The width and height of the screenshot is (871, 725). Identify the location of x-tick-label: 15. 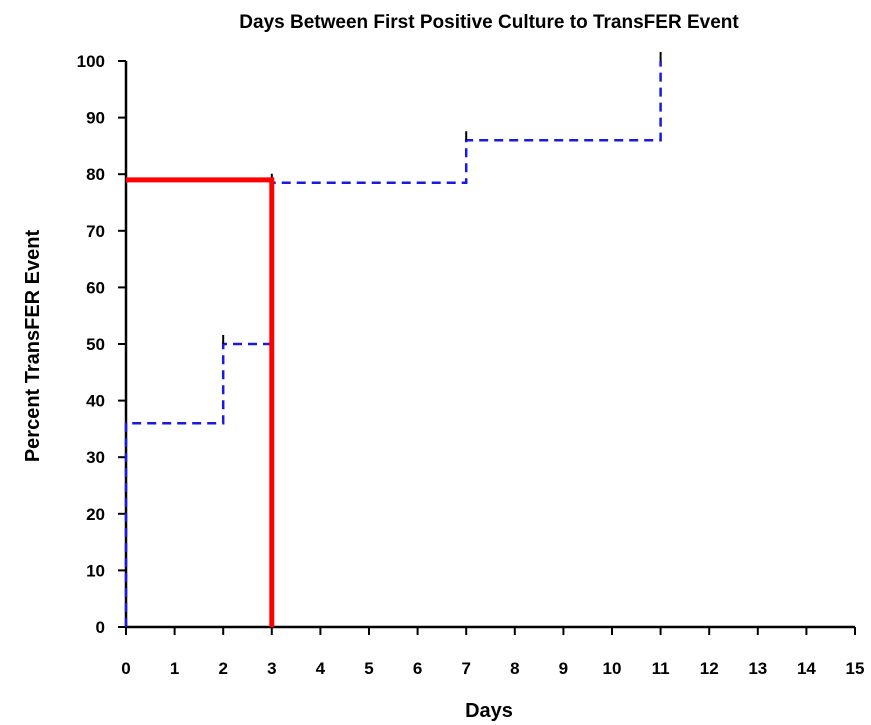
(855, 668).